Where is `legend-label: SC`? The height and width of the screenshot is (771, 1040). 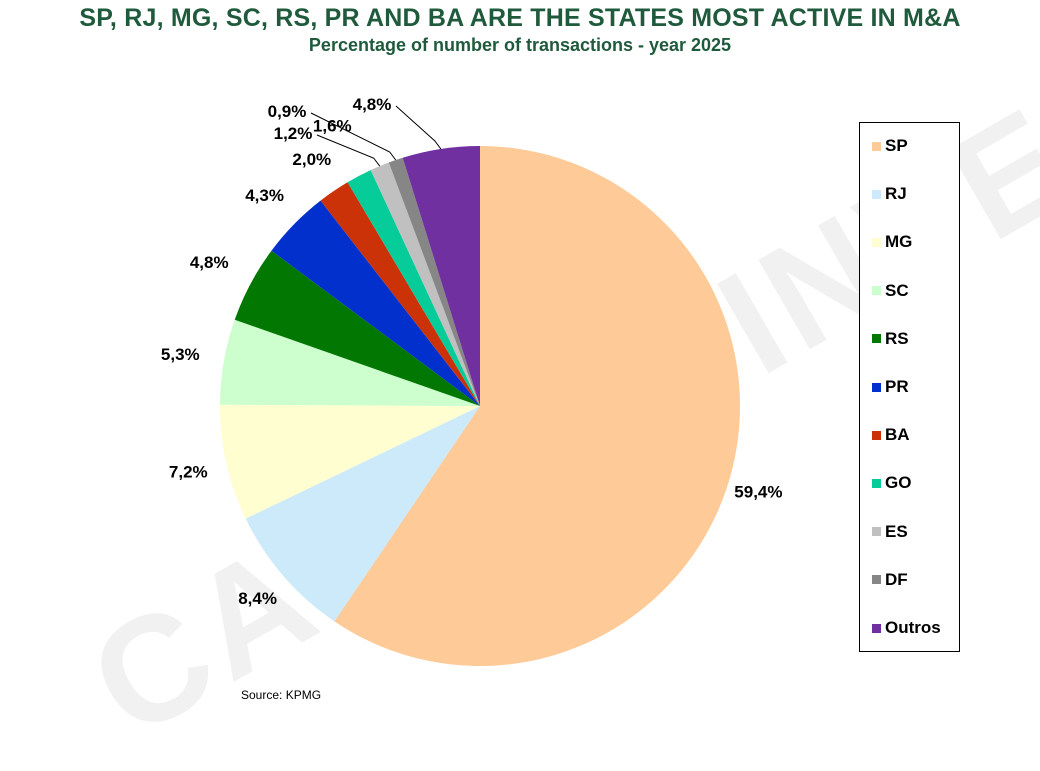 legend-label: SC is located at coordinates (897, 290).